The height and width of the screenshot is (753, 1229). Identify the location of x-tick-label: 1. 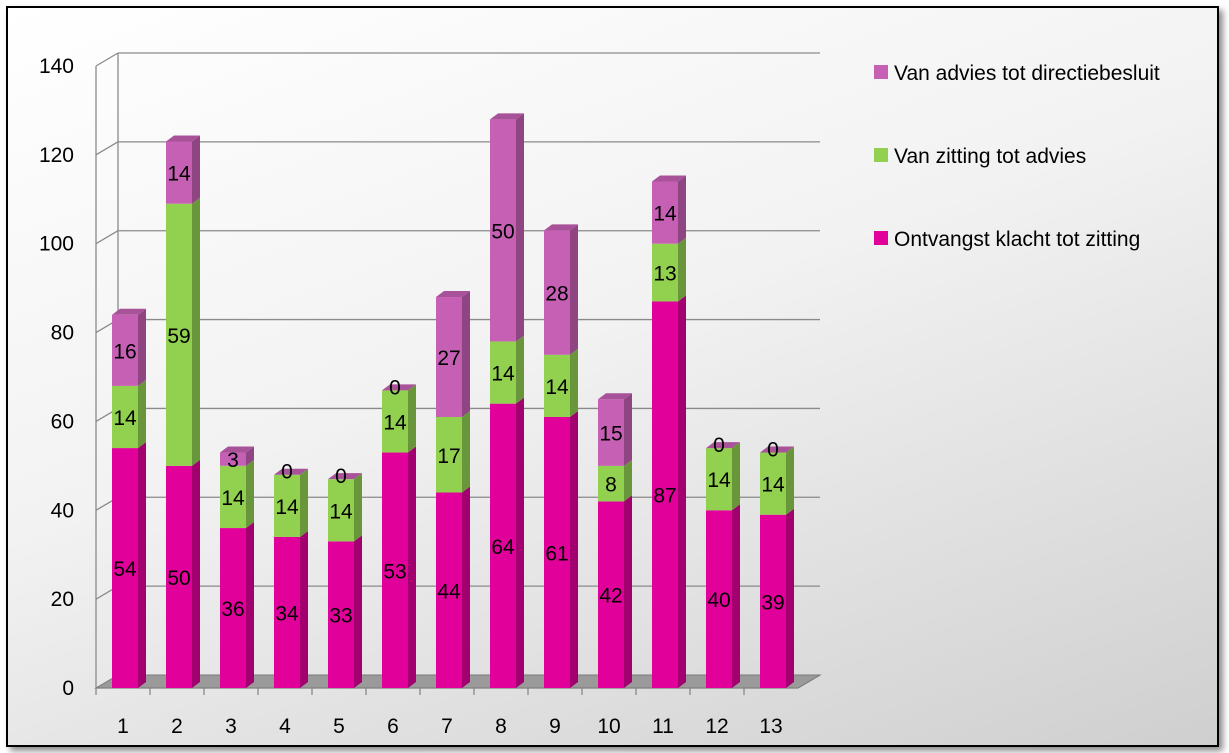
(123, 726).